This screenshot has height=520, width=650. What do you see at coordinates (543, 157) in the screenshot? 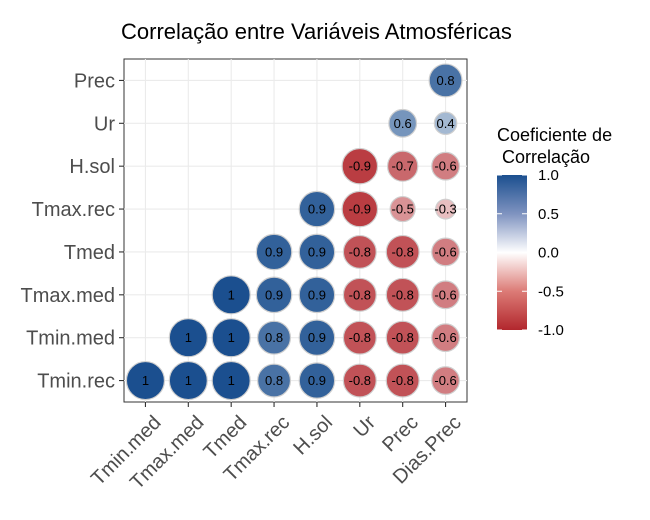
I see `legend-title-line-2: Correlação` at bounding box center [543, 157].